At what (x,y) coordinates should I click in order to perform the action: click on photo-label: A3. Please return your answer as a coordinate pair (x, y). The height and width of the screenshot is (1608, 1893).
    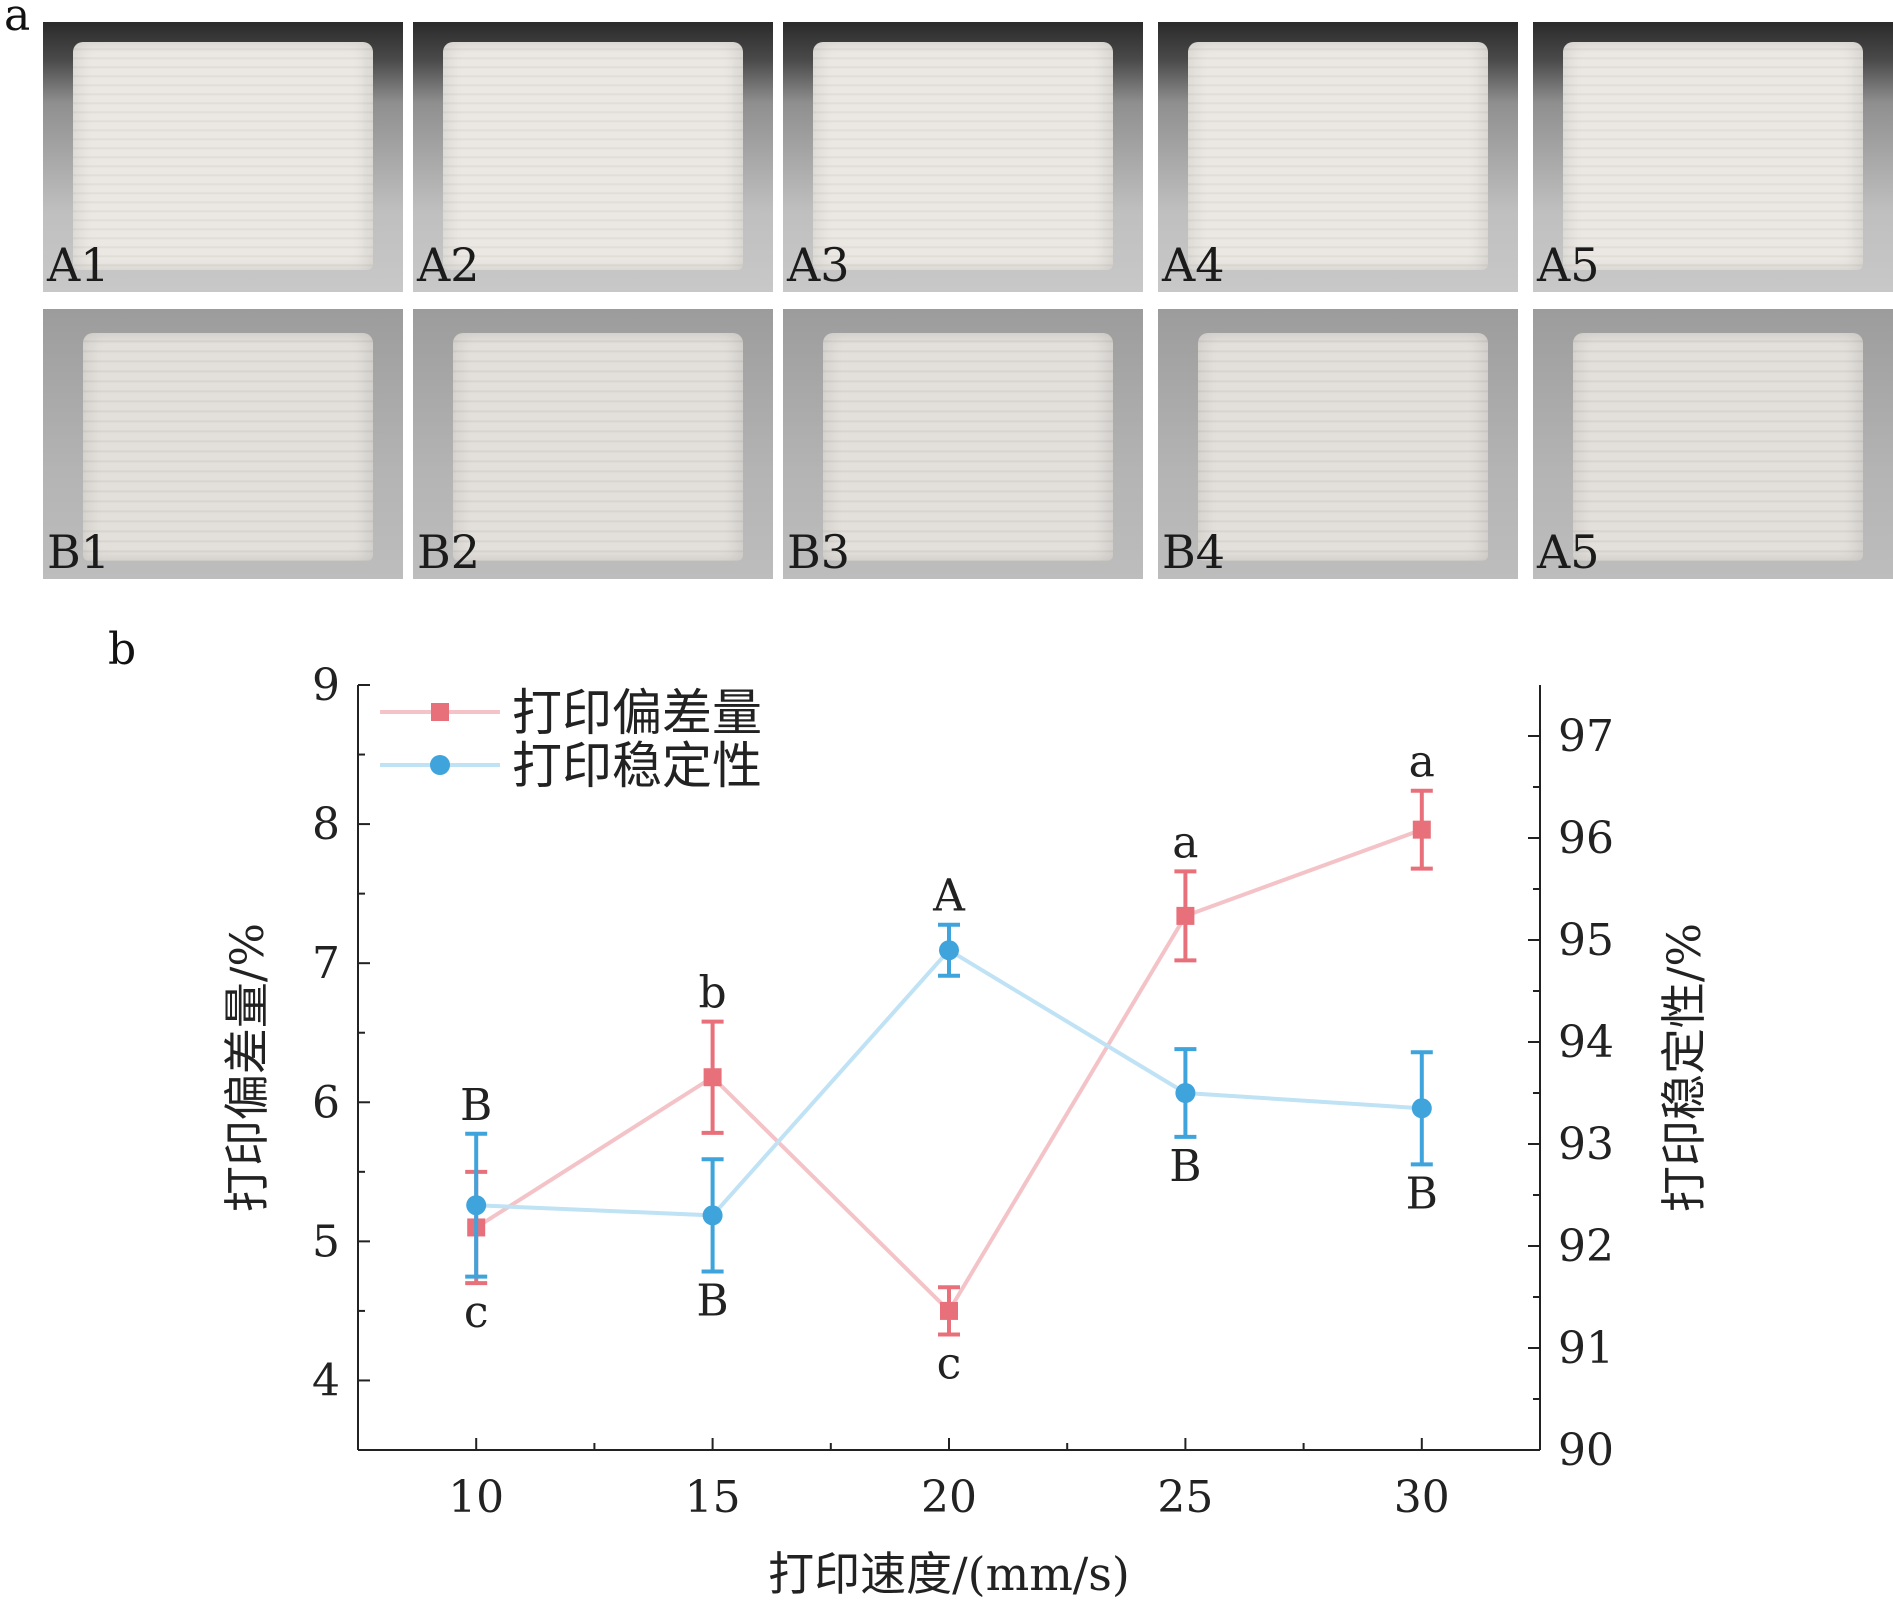
    Looking at the image, I should click on (818, 265).